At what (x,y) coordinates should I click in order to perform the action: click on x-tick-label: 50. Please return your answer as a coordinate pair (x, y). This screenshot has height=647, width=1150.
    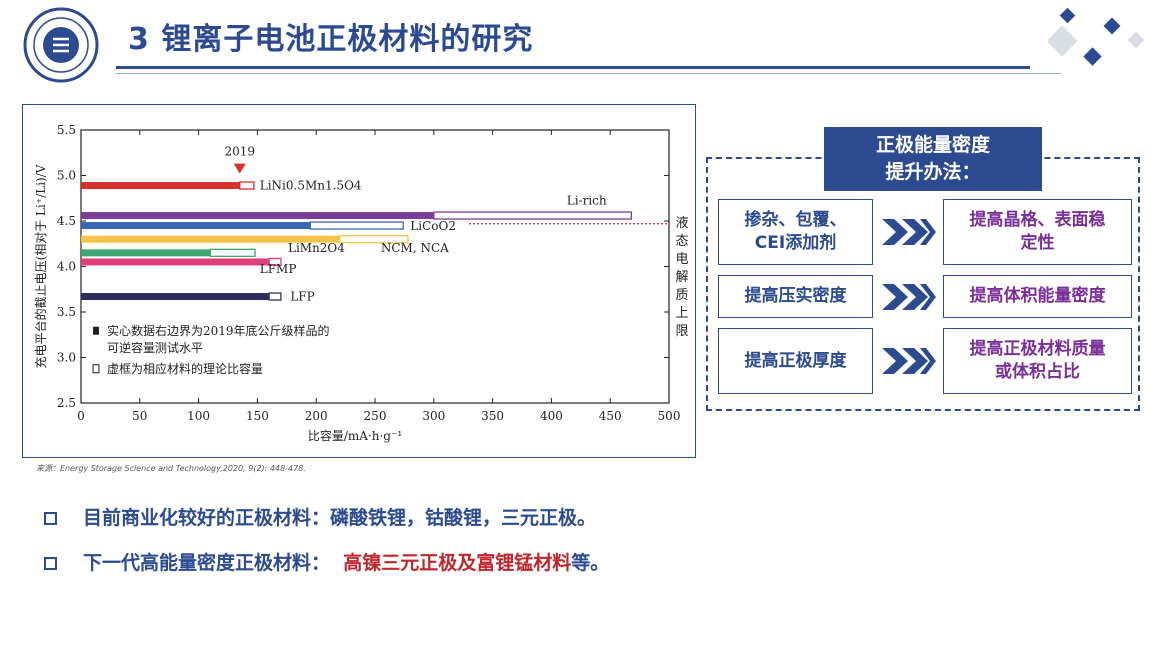
    Looking at the image, I should click on (139, 416).